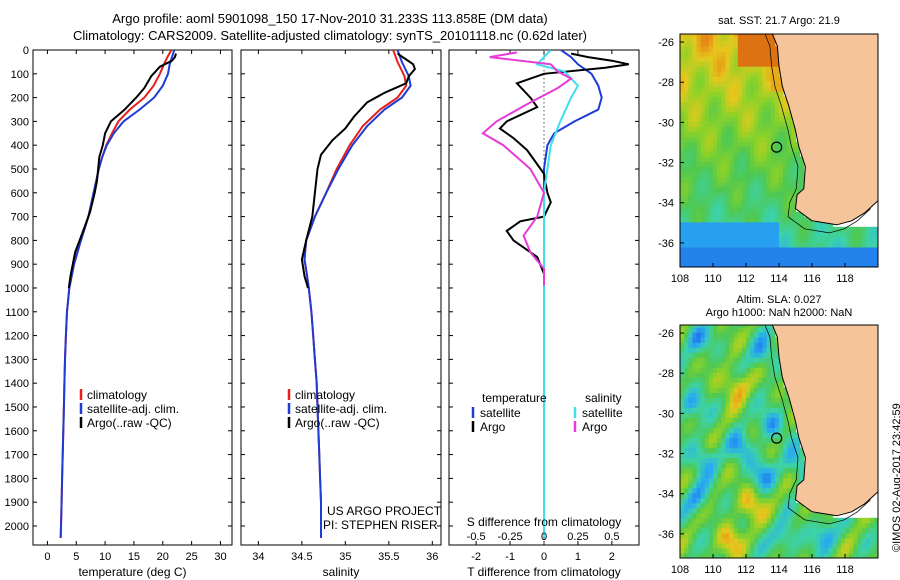 The image size is (900, 580). What do you see at coordinates (812, 279) in the screenshot?
I see `lon-tick-label: 116` at bounding box center [812, 279].